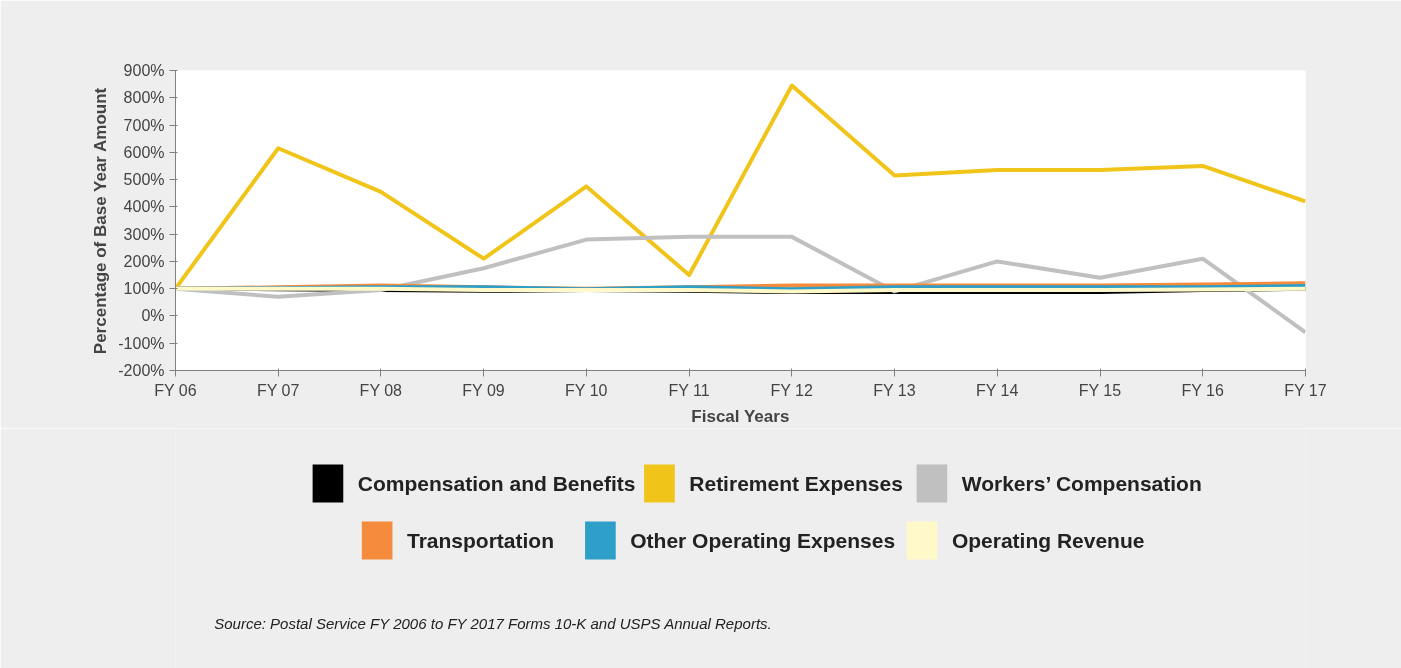  I want to click on x-tick-label: FY 09, so click(483, 390).